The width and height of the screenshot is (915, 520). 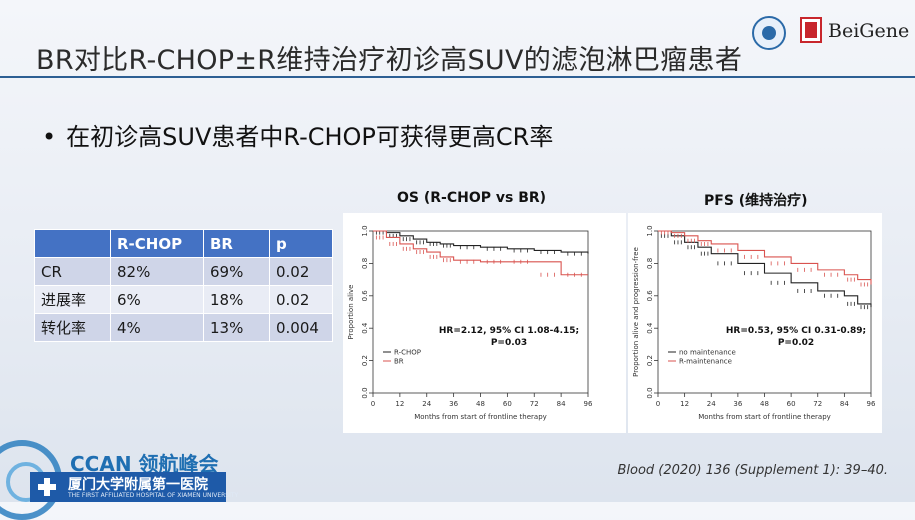 What do you see at coordinates (236, 327) in the screenshot?
I see `table-cell: 13%` at bounding box center [236, 327].